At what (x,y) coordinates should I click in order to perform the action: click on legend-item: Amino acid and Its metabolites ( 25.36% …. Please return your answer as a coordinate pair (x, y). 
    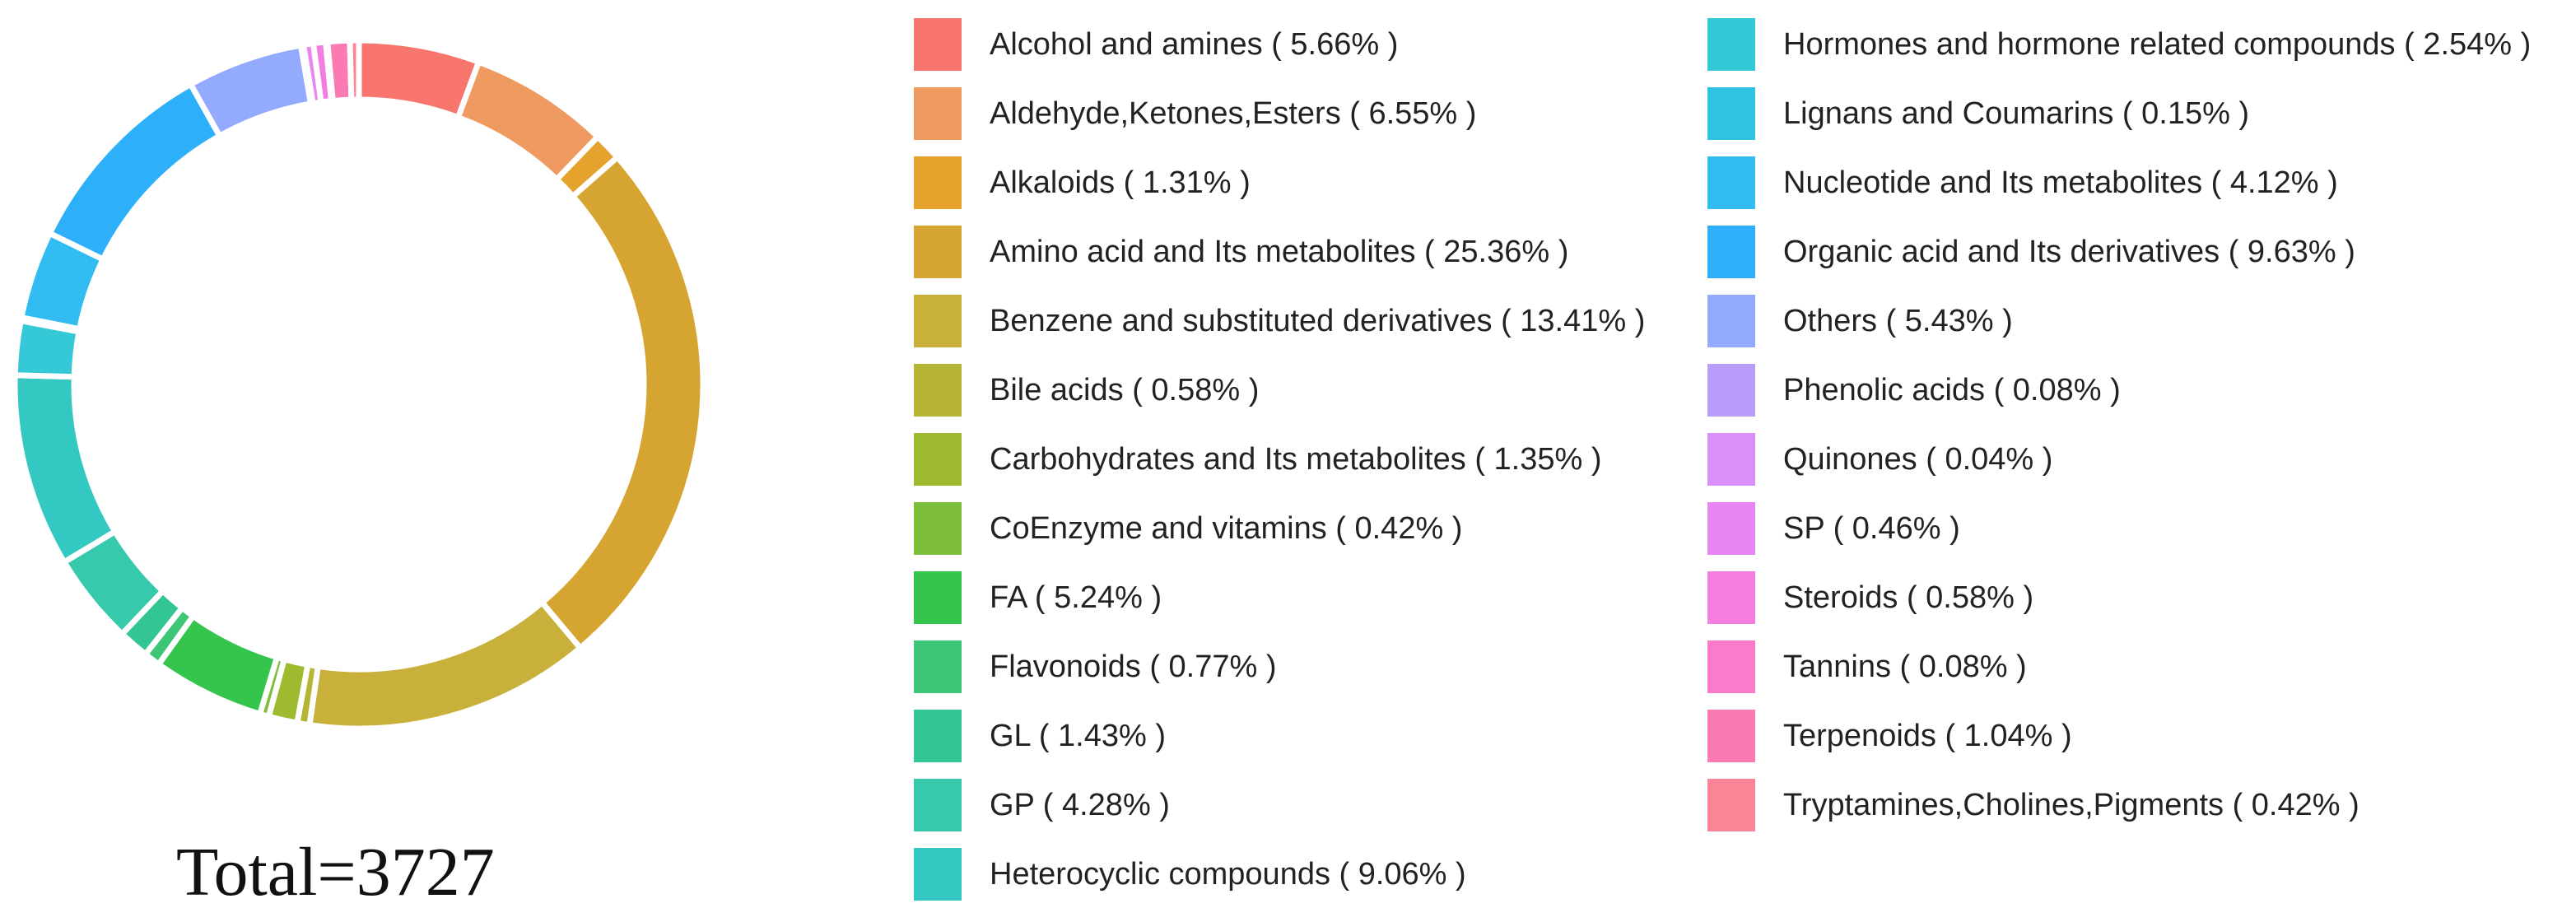
    Looking at the image, I should click on (1241, 252).